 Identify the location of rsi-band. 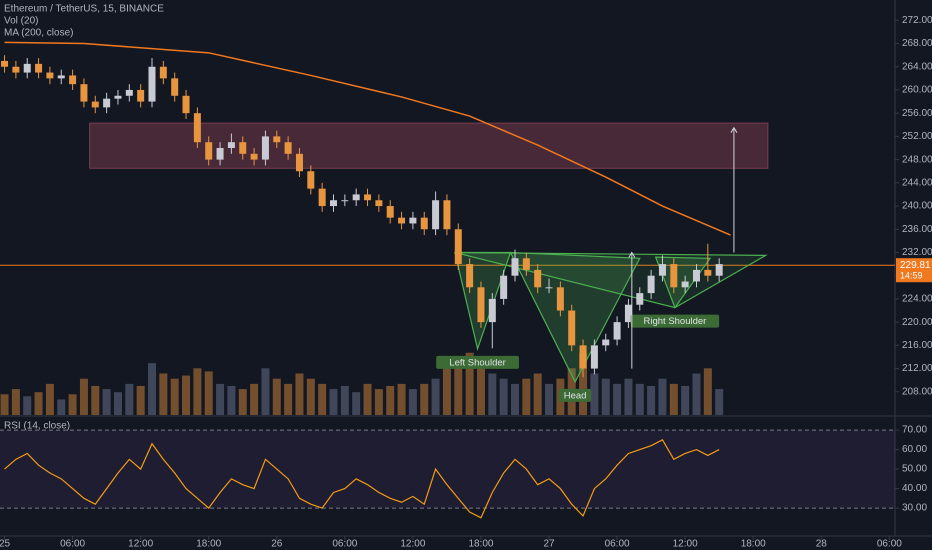
(447, 469).